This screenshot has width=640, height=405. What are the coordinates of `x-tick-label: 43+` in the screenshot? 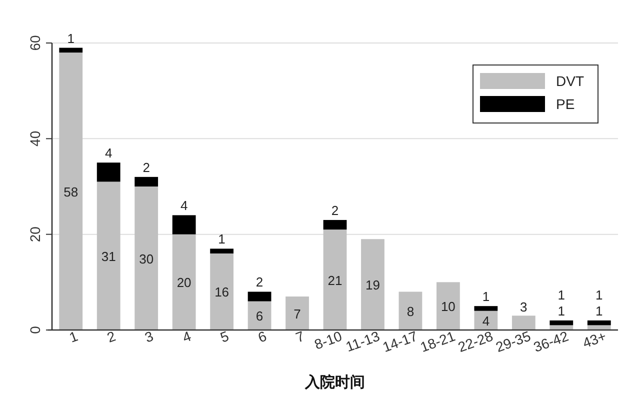 It's located at (594, 339).